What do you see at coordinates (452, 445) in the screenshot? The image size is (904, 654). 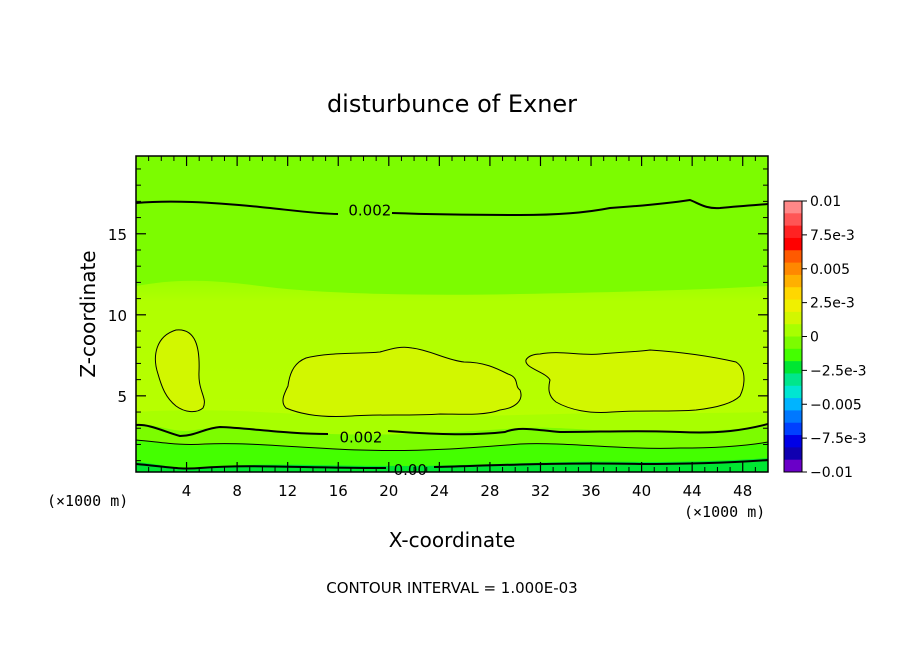 I see `contour-line-thin` at bounding box center [452, 445].